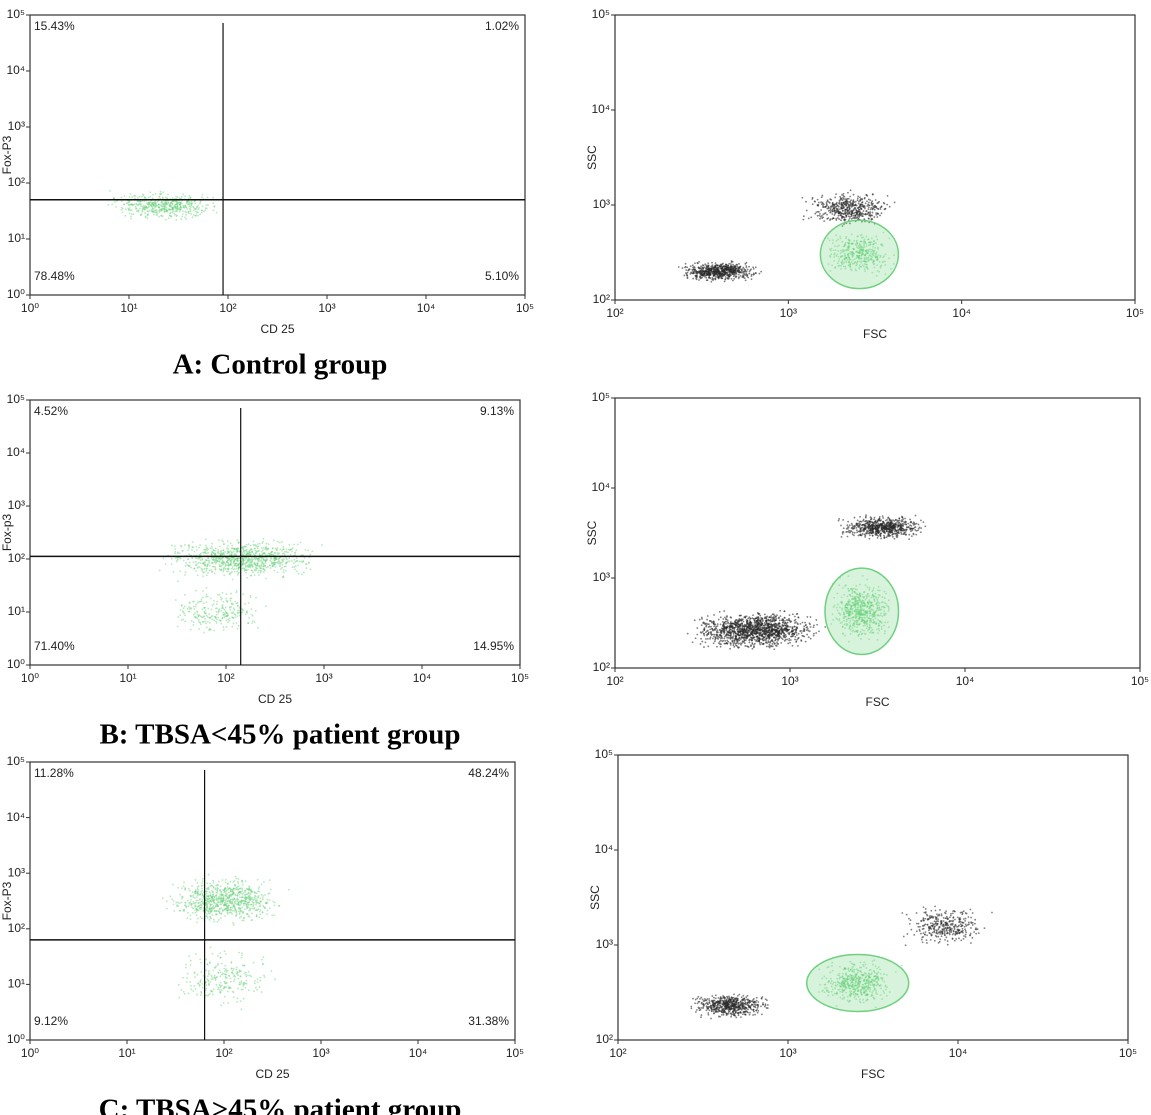 The width and height of the screenshot is (1151, 1115). What do you see at coordinates (7, 154) in the screenshot?
I see `y-axis-label: Fox-P3` at bounding box center [7, 154].